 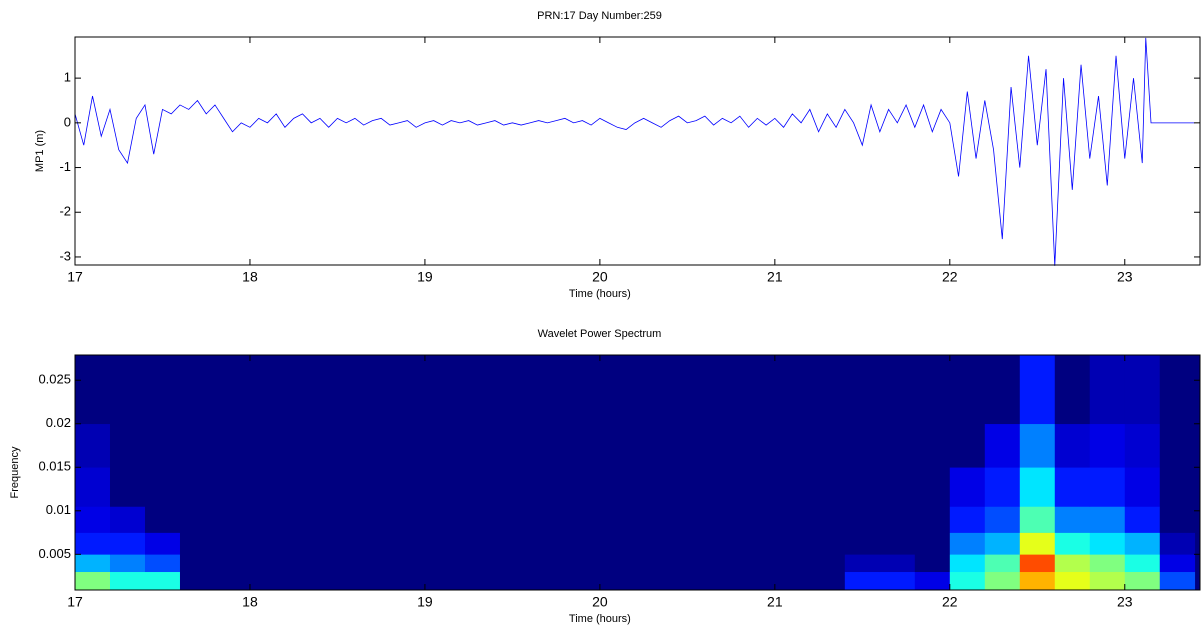 What do you see at coordinates (950, 277) in the screenshot?
I see `x-tick-label: 22` at bounding box center [950, 277].